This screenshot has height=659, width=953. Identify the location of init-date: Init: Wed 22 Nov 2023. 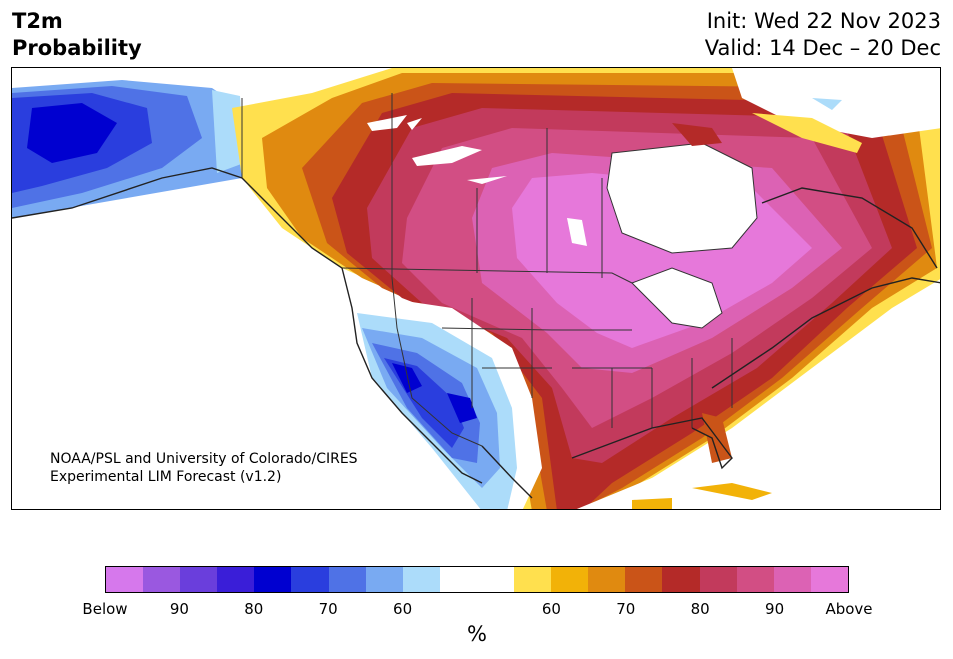
(823, 21).